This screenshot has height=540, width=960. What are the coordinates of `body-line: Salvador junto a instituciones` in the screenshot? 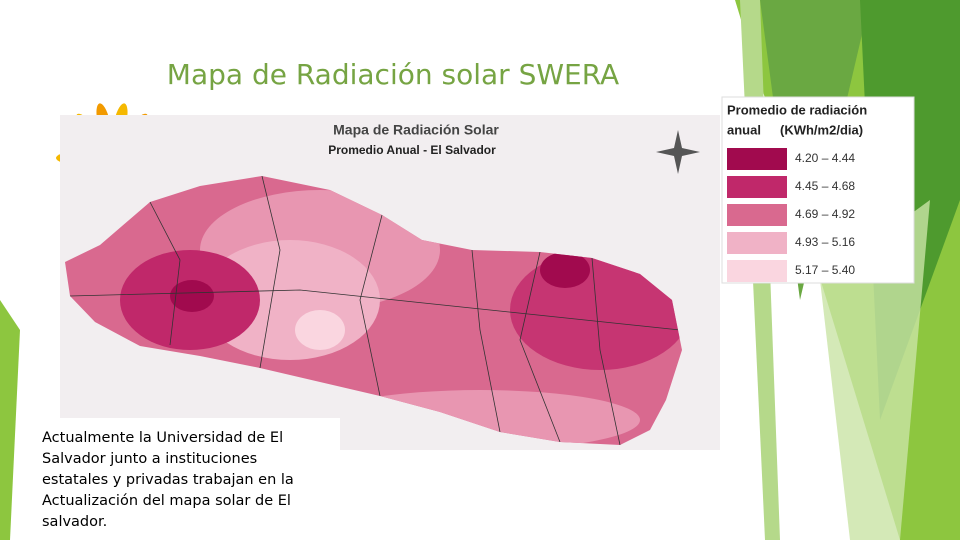 It's located at (149, 459).